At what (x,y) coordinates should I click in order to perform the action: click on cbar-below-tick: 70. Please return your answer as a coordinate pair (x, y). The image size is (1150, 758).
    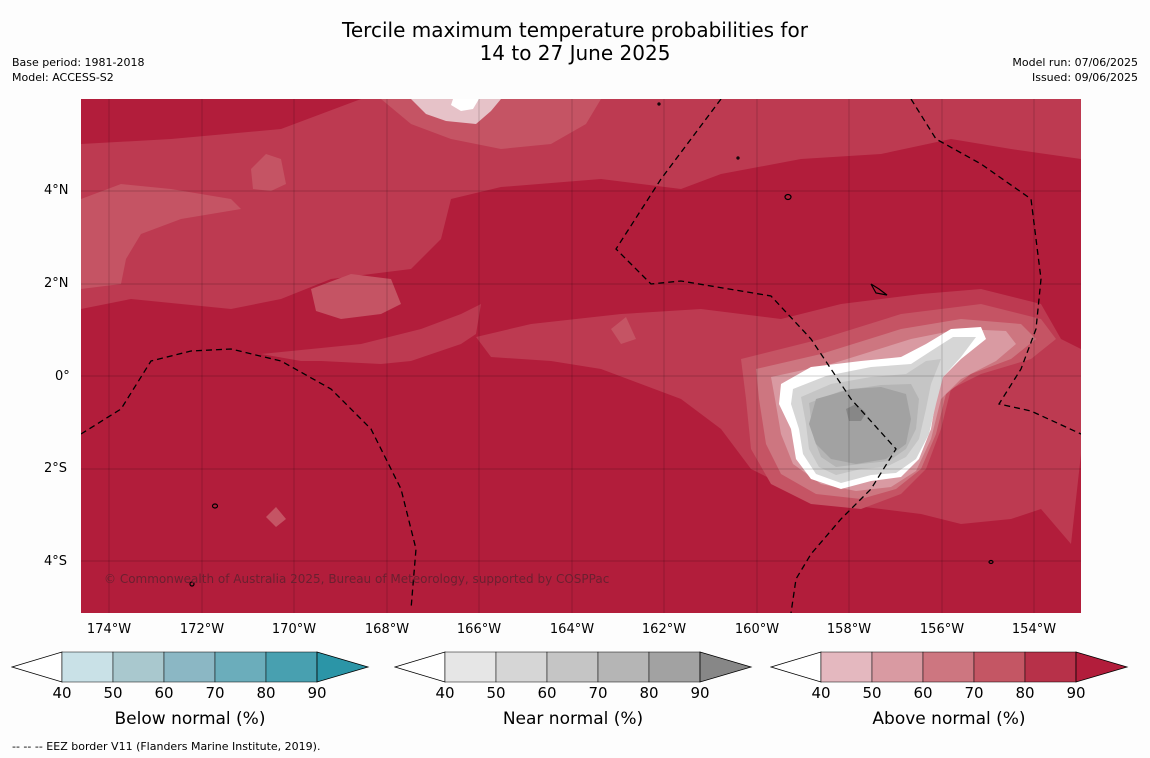
    Looking at the image, I should click on (215, 693).